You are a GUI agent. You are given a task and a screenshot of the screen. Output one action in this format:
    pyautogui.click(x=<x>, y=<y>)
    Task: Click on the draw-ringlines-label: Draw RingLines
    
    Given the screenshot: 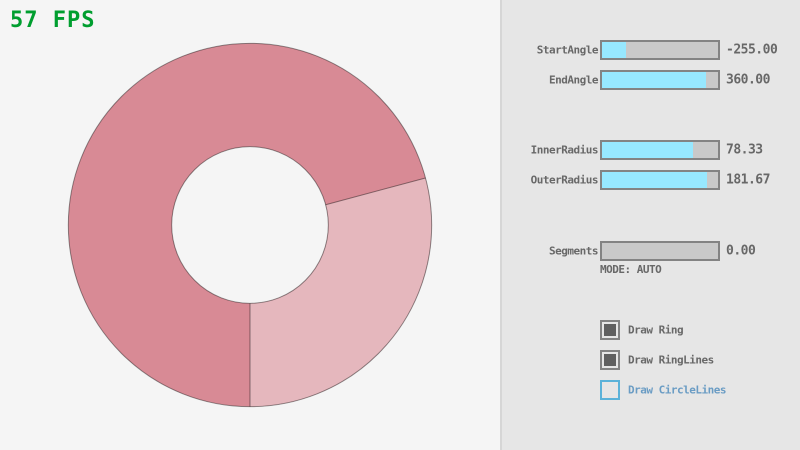 What is the action you would take?
    pyautogui.click(x=671, y=360)
    